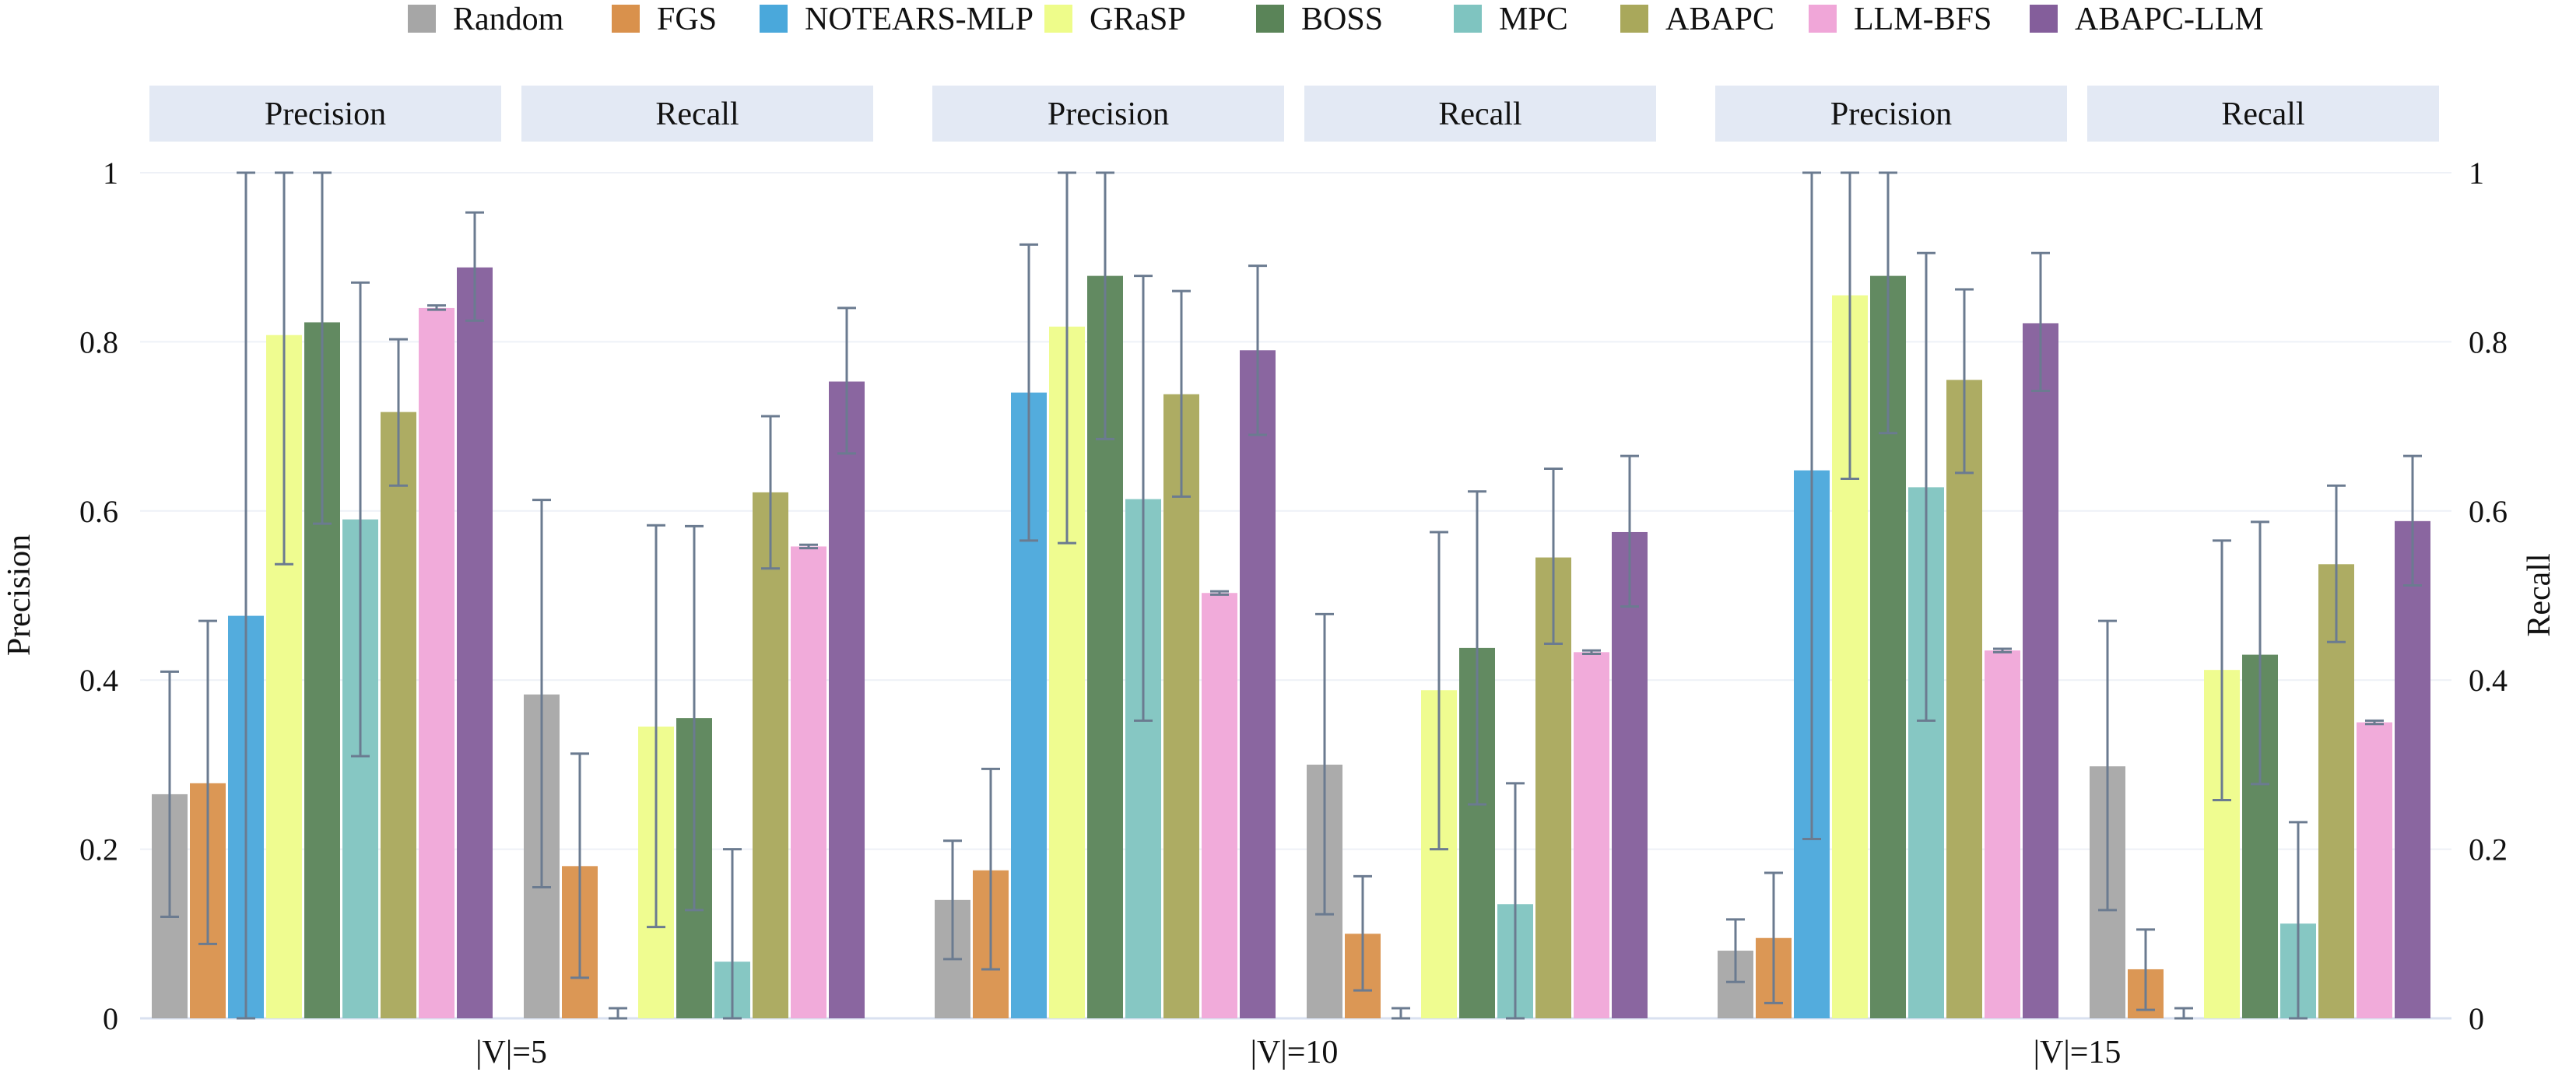 The height and width of the screenshot is (1072, 2576). I want to click on y-tick-label-right: 0.4, so click(2489, 680).